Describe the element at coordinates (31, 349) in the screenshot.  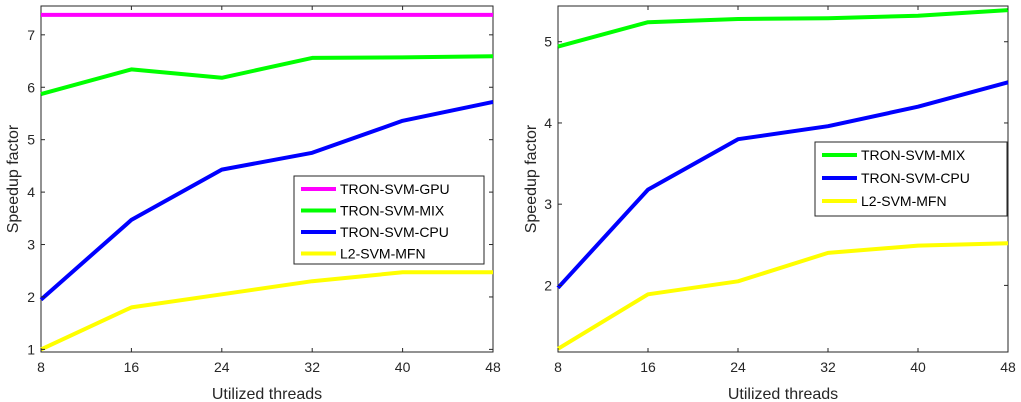
I see `y-tick-label: 1` at that location.